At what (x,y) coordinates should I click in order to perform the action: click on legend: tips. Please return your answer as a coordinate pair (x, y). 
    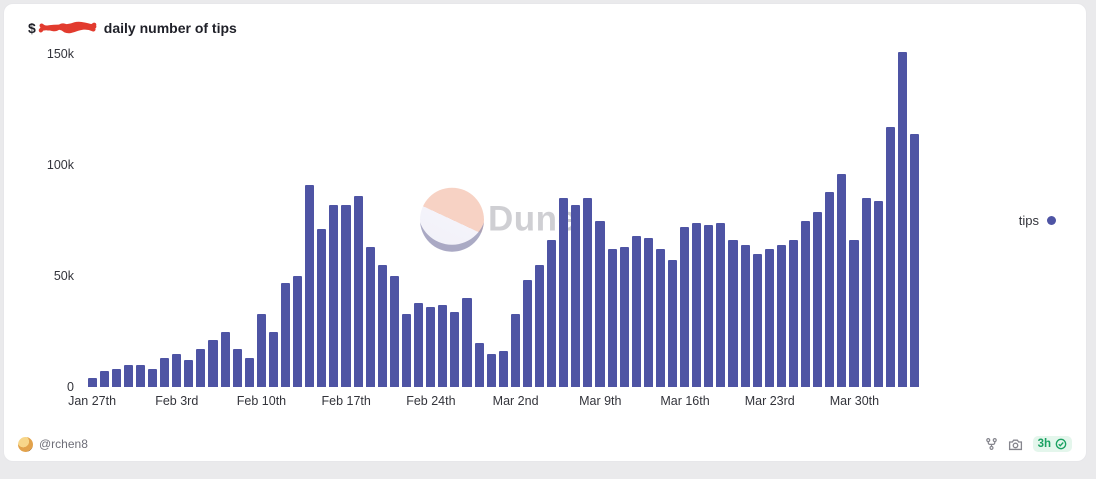
    Looking at the image, I should click on (1003, 220).